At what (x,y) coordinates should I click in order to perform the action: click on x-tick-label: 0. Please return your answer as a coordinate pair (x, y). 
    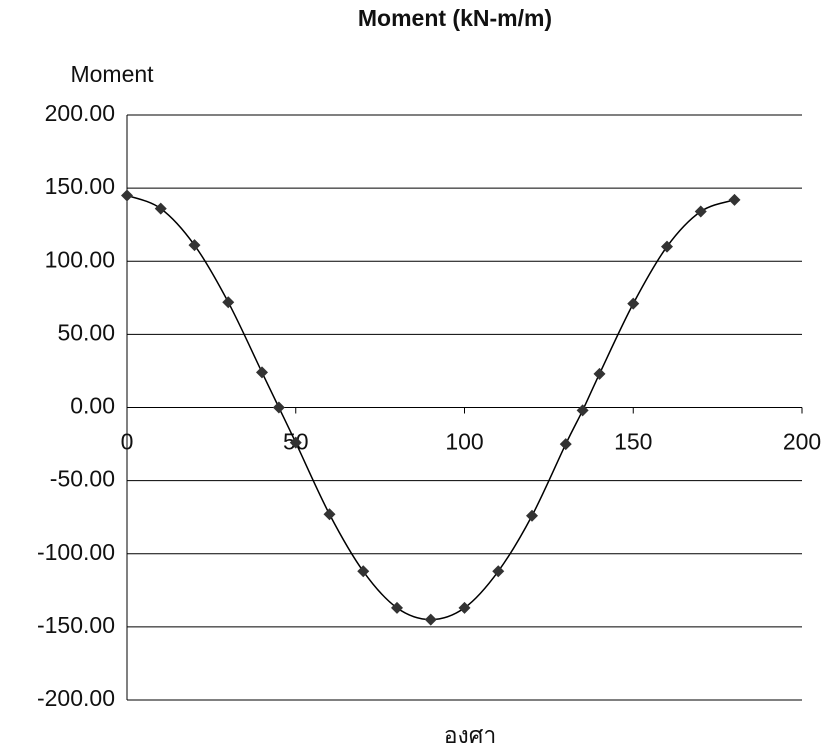
    Looking at the image, I should click on (127, 442).